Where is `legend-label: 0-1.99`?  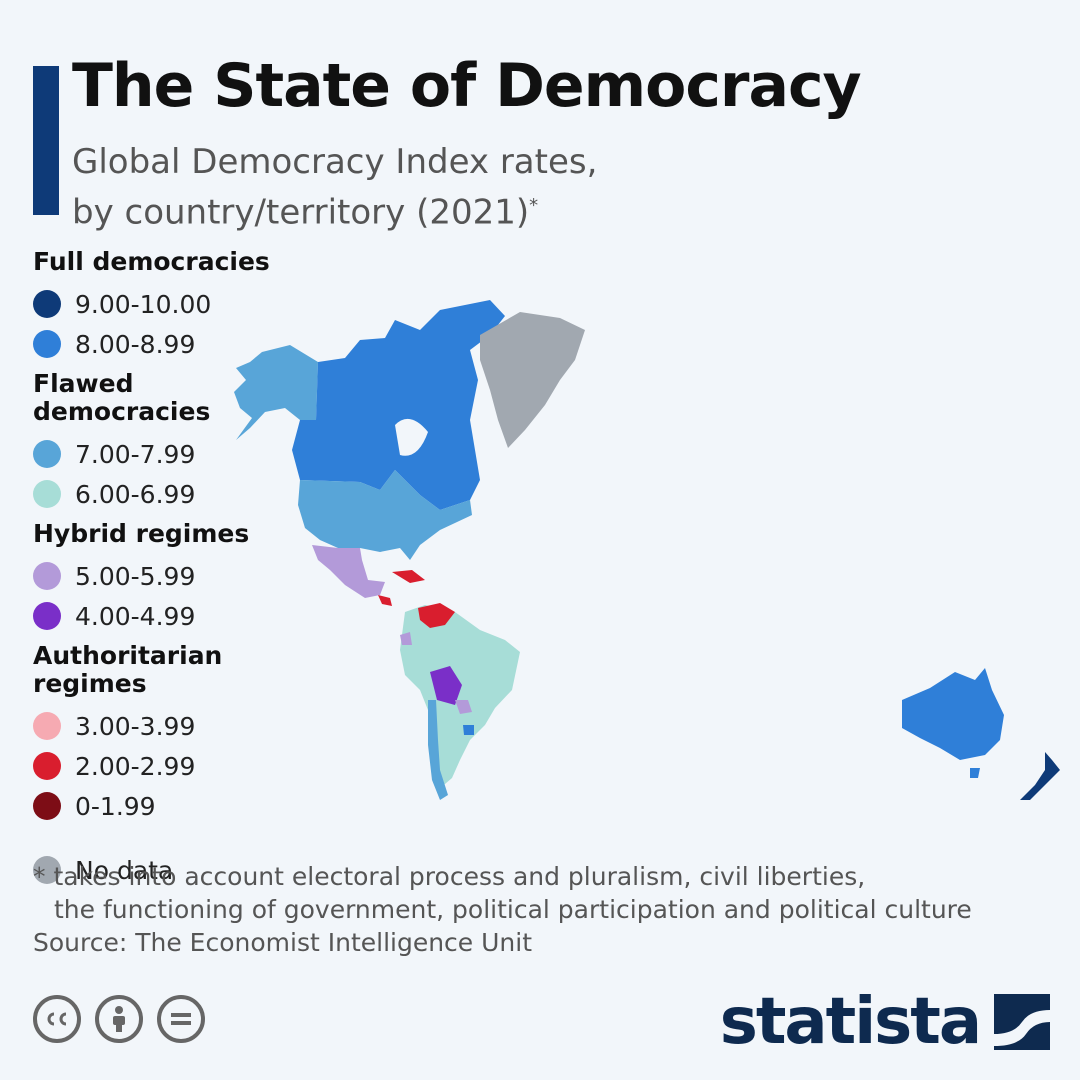 legend-label: 0-1.99 is located at coordinates (115, 806).